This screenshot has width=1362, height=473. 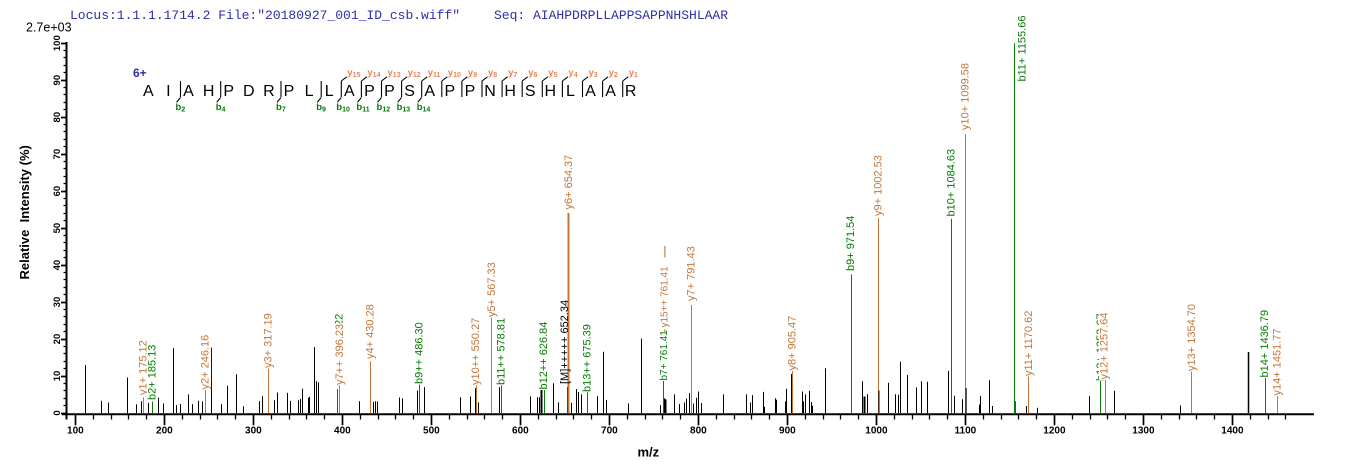 I want to click on svg-text: y10+ 1099.58, so click(x=966, y=96).